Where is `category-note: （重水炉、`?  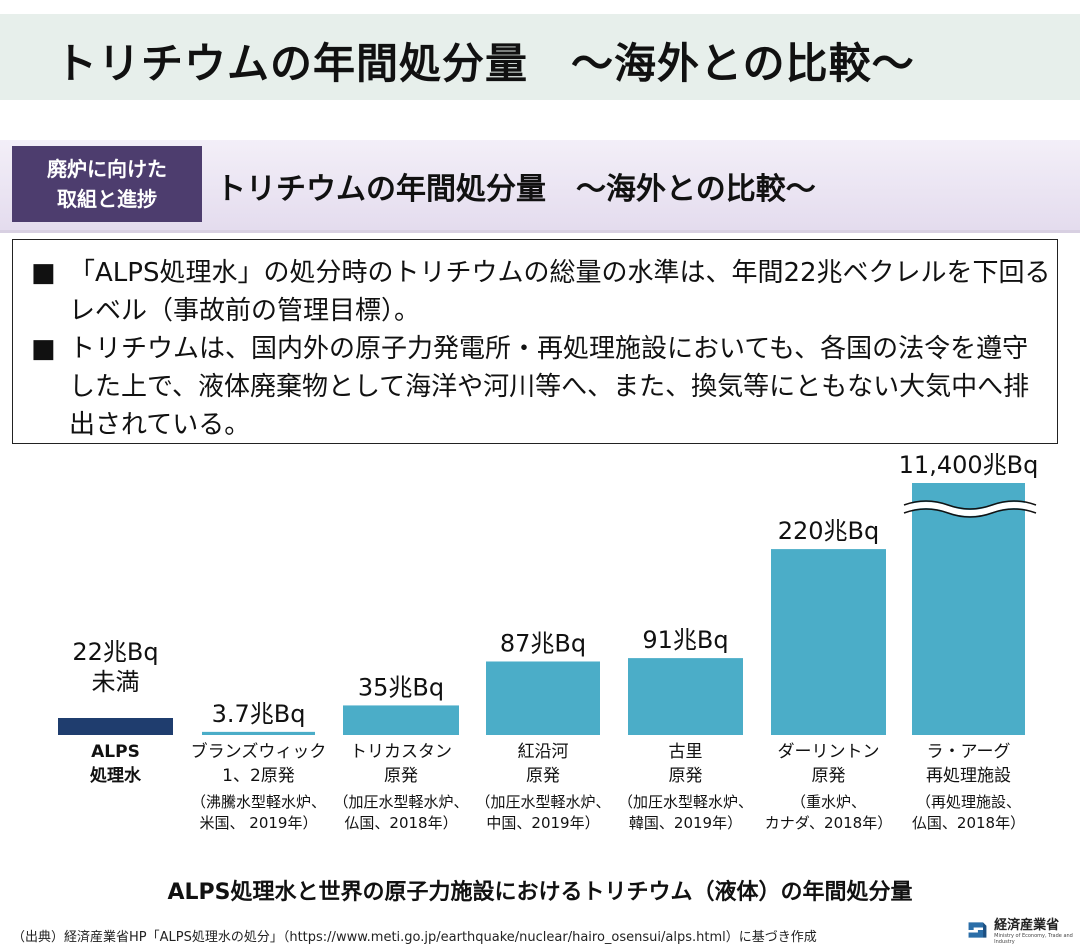
category-note: （重水炉、 is located at coordinates (828, 802).